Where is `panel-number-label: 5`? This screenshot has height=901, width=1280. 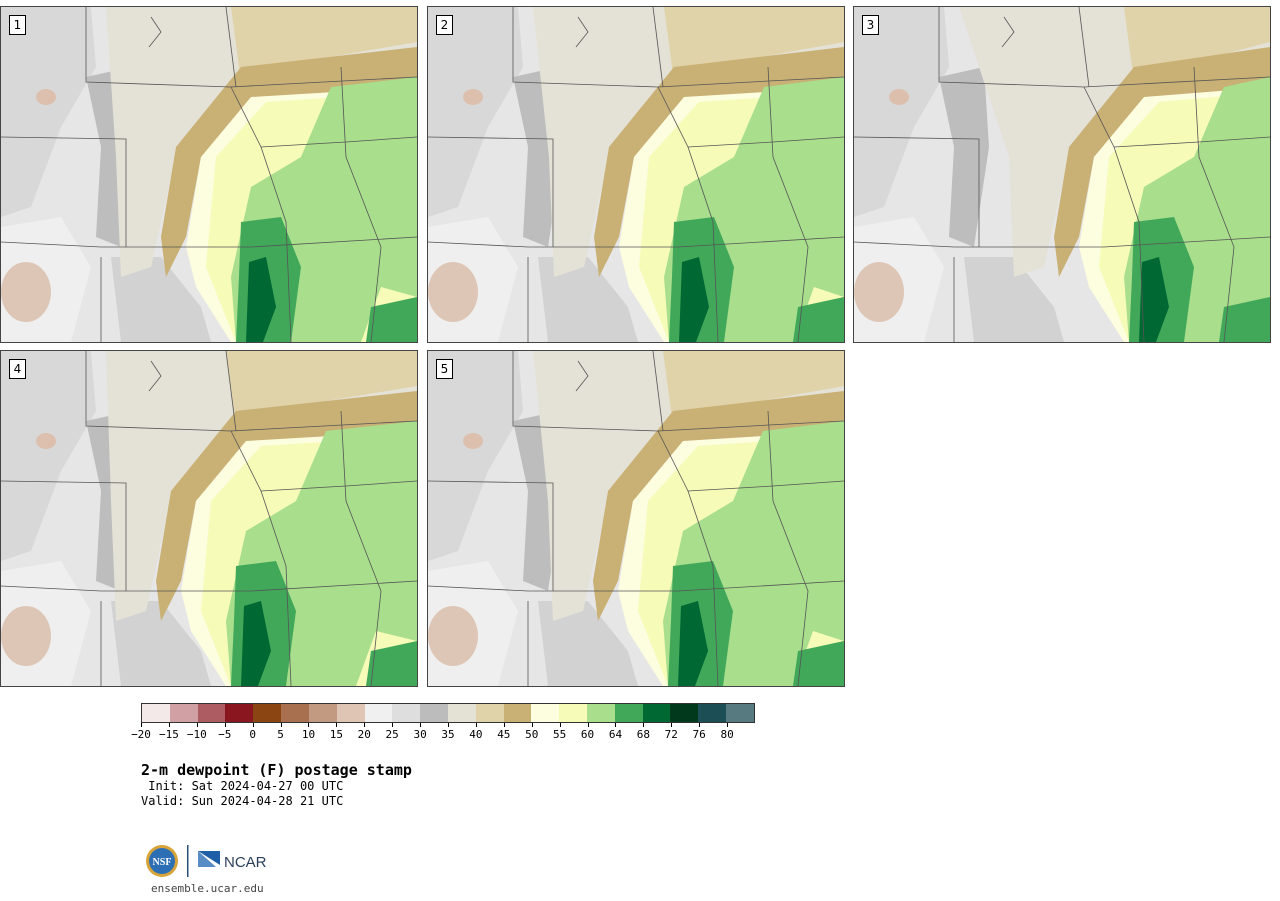 panel-number-label: 5 is located at coordinates (444, 369).